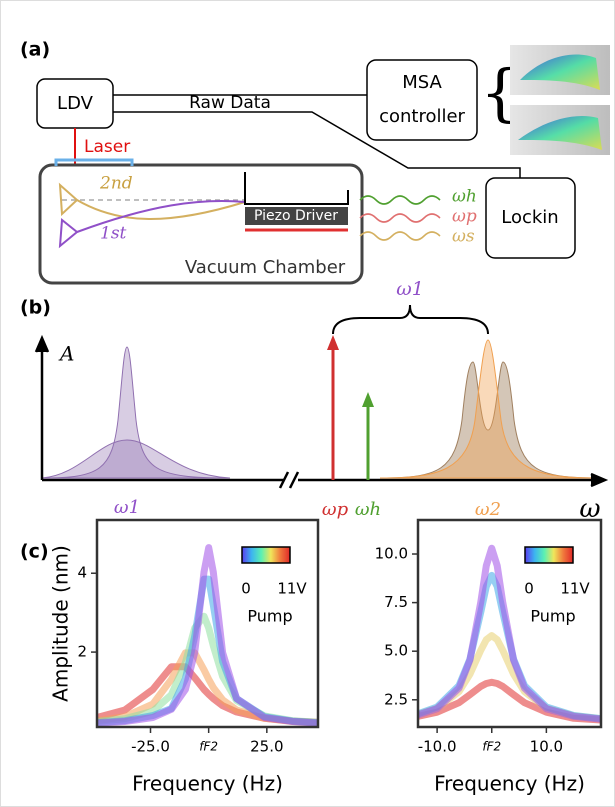 The image size is (615, 807). Describe the element at coordinates (116, 184) in the screenshot. I see `mode-2-label: 2nd` at that location.